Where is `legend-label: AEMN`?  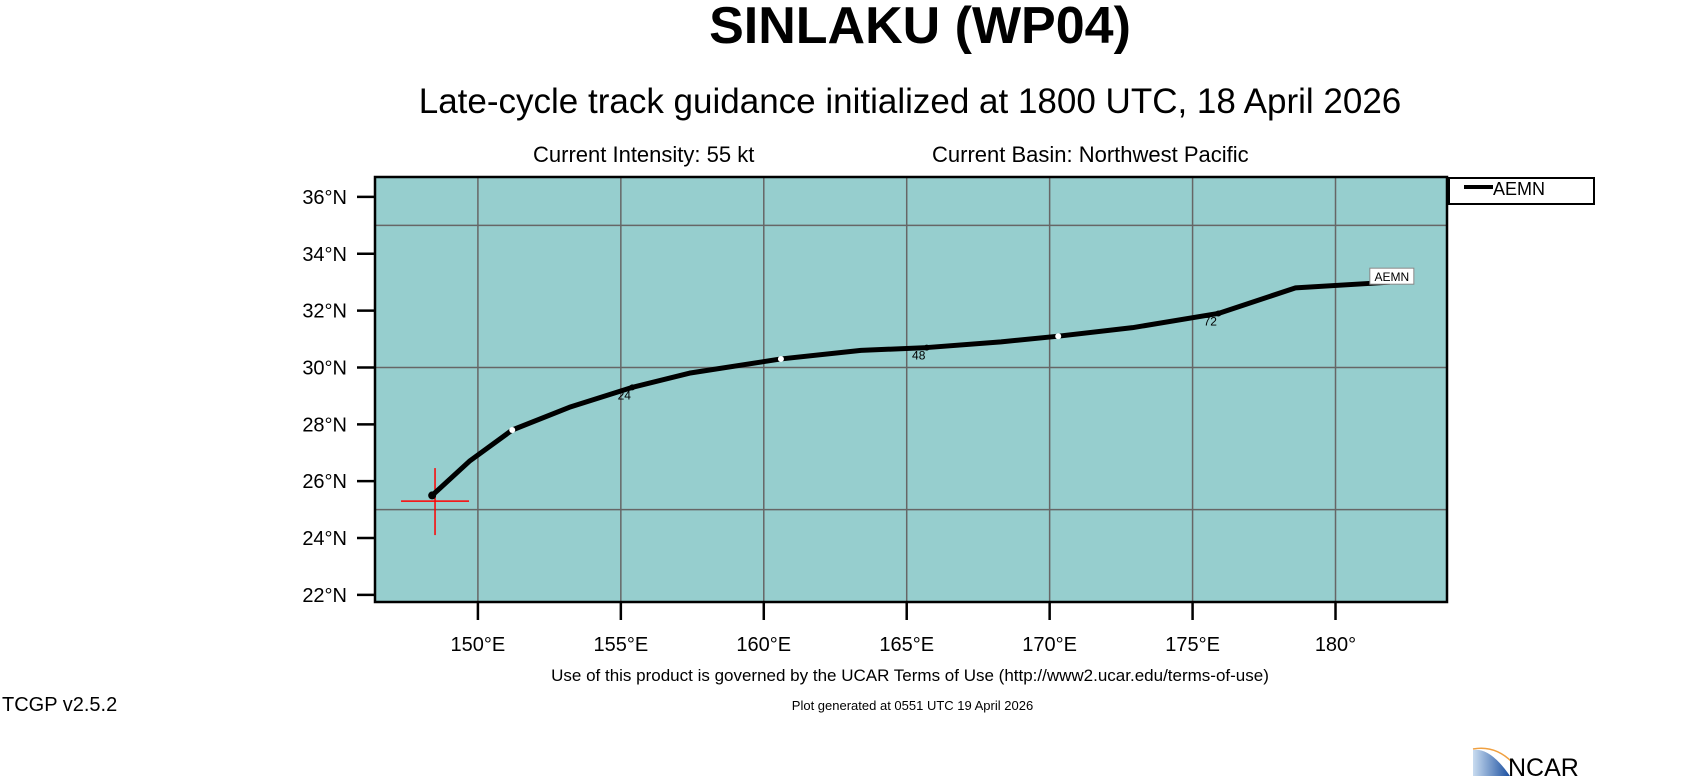
legend-label: AEMN is located at coordinates (1519, 189).